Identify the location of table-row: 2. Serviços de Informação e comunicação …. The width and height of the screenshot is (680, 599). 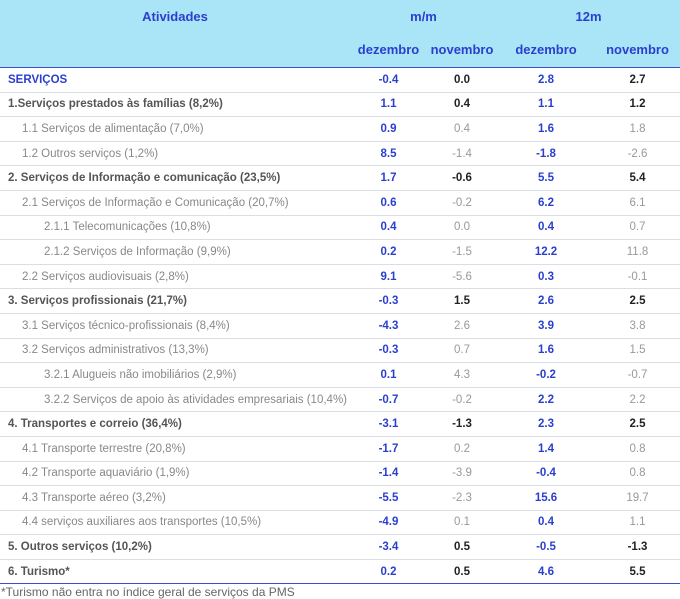
(340, 178).